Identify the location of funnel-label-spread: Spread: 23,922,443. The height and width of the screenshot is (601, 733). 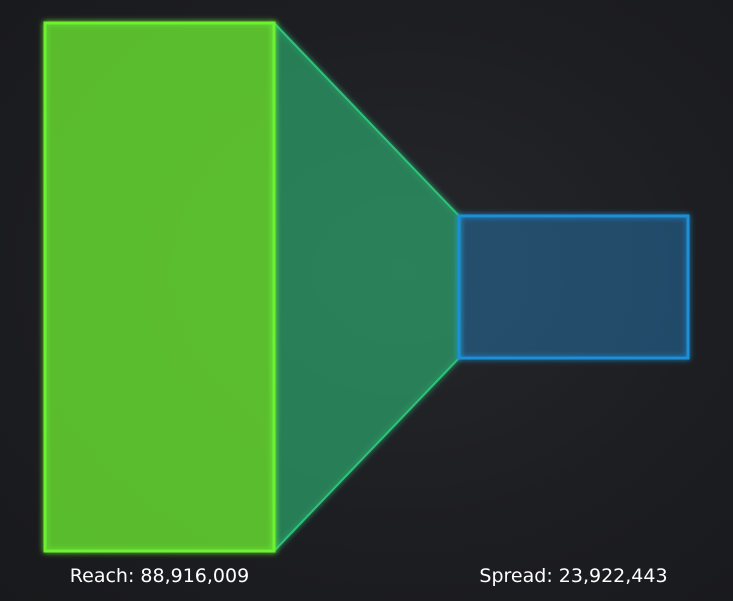
(573, 576).